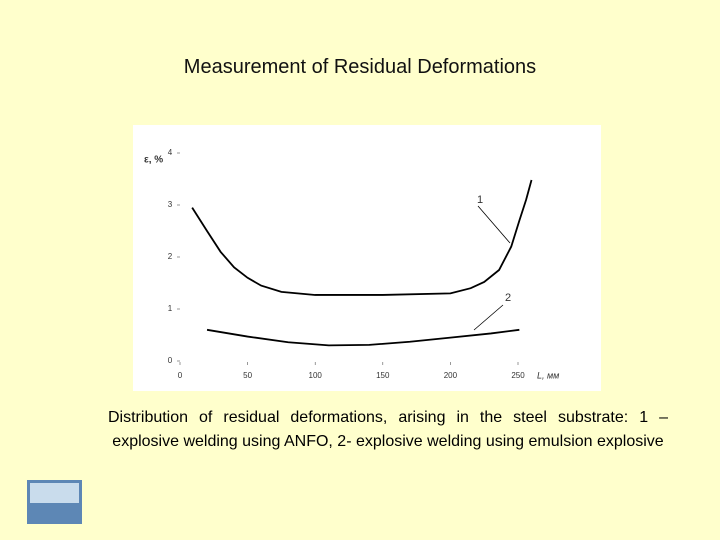  I want to click on series-label: 2, so click(508, 298).